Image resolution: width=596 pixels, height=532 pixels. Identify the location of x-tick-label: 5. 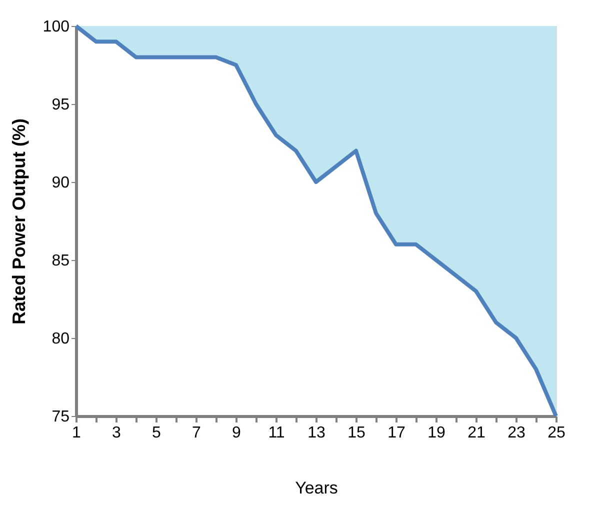
(157, 433).